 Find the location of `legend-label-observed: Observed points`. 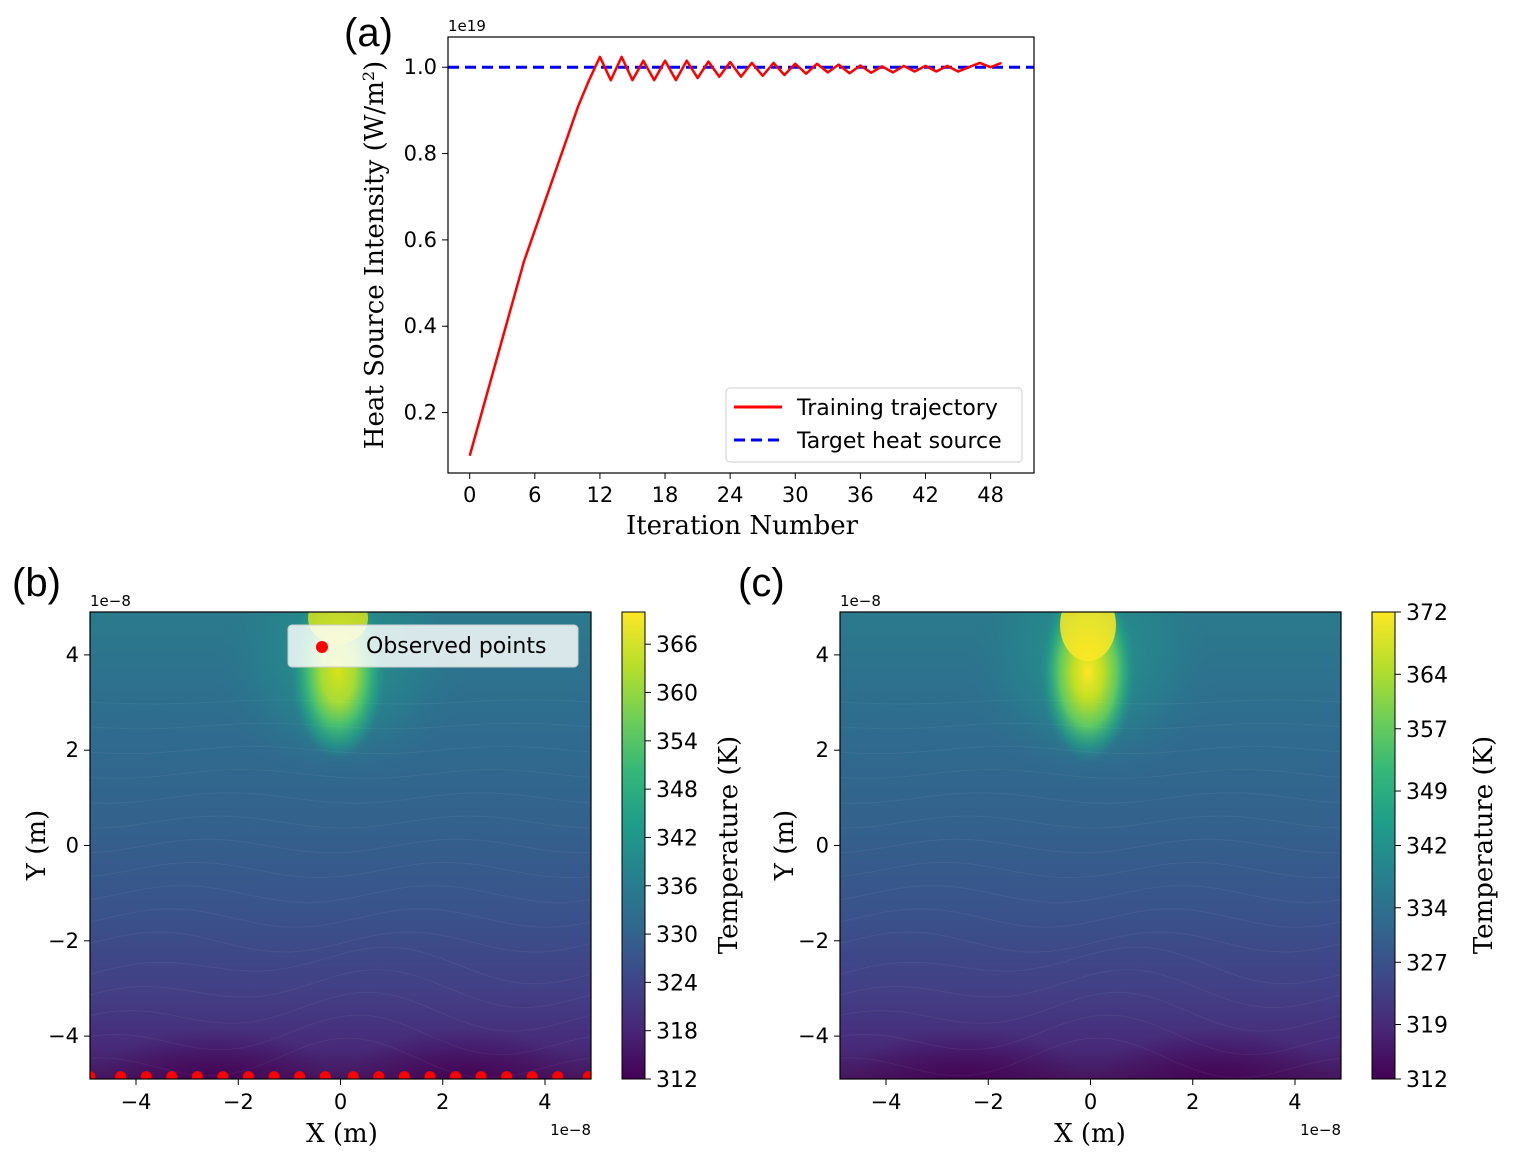

legend-label-observed: Observed points is located at coordinates (456, 646).